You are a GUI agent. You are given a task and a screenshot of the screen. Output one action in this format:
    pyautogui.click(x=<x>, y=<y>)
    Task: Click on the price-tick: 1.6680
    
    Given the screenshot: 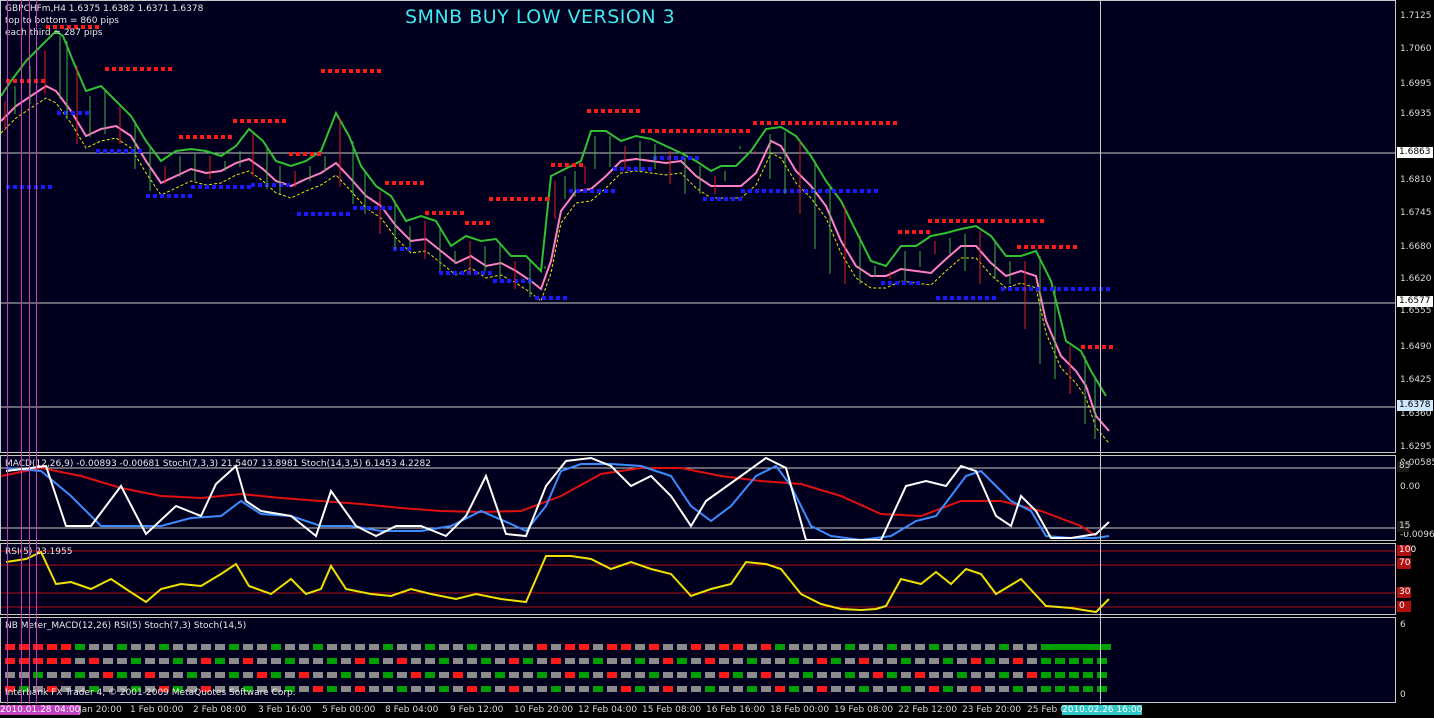 What is the action you would take?
    pyautogui.click(x=1416, y=247)
    